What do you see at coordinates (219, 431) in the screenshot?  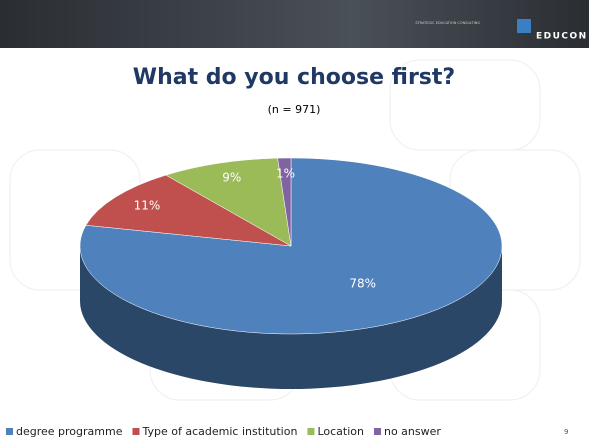 I see `legend-label: Type of academic institution` at bounding box center [219, 431].